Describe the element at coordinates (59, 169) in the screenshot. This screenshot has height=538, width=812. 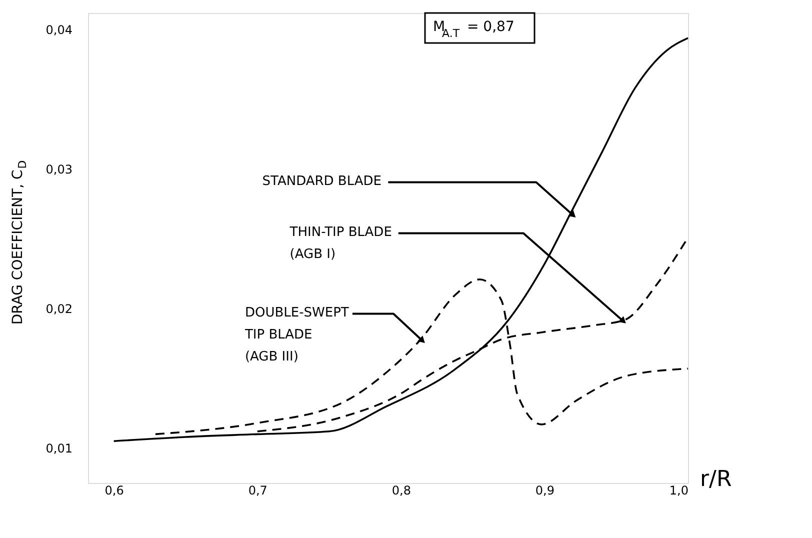
I see `y-tick-label: 0,03` at that location.